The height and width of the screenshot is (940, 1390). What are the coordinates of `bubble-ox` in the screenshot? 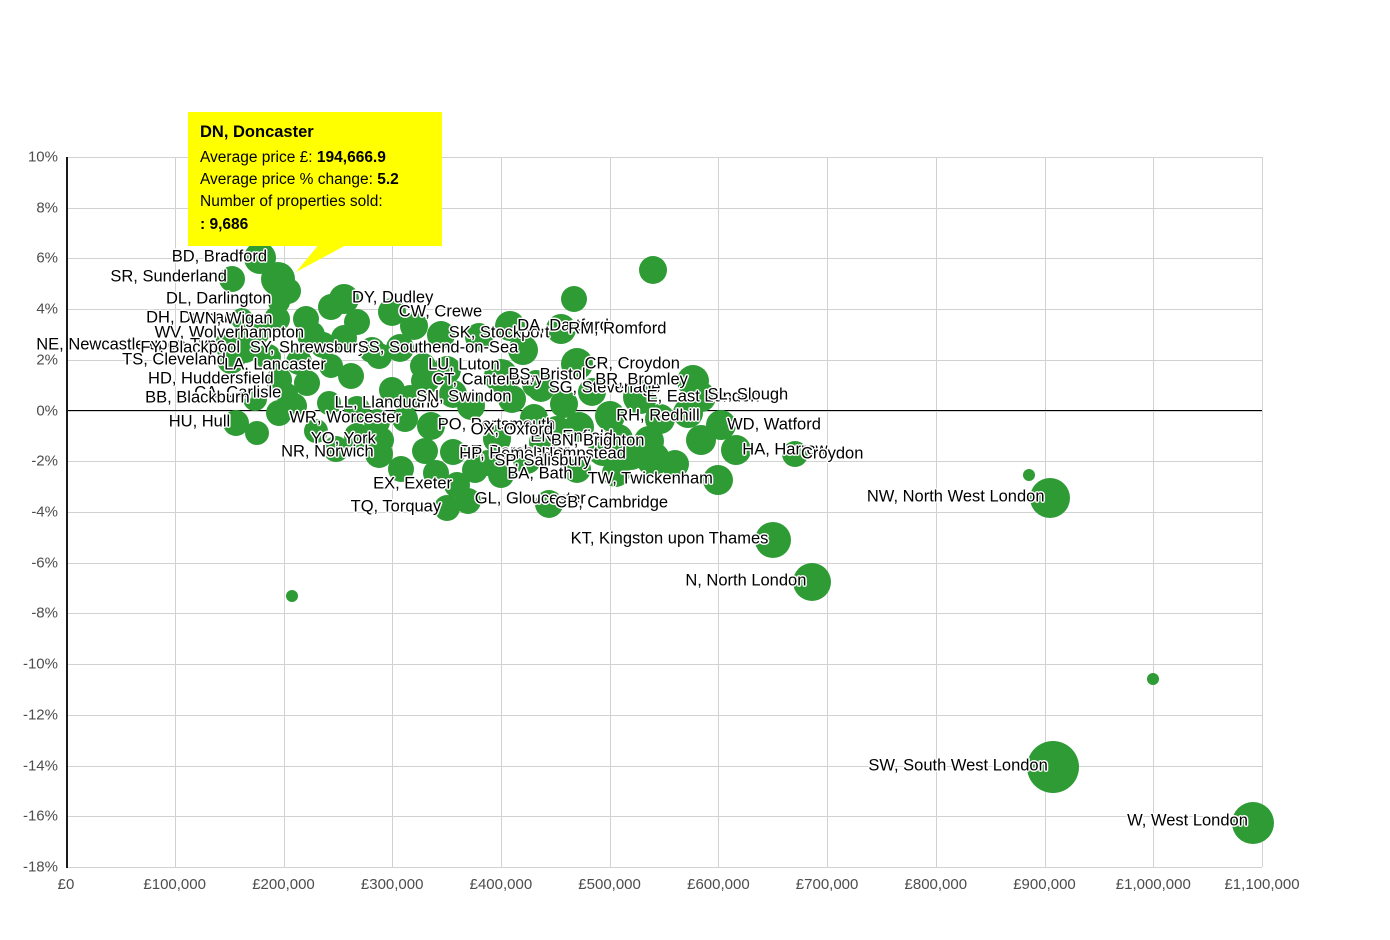 It's located at (557, 430).